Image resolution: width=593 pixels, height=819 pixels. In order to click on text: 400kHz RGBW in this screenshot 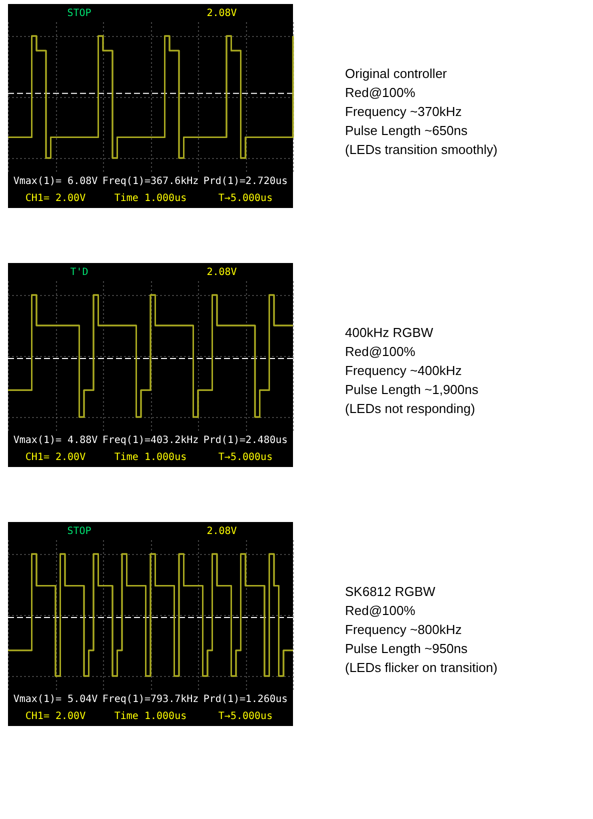, I will do `click(389, 332)`.